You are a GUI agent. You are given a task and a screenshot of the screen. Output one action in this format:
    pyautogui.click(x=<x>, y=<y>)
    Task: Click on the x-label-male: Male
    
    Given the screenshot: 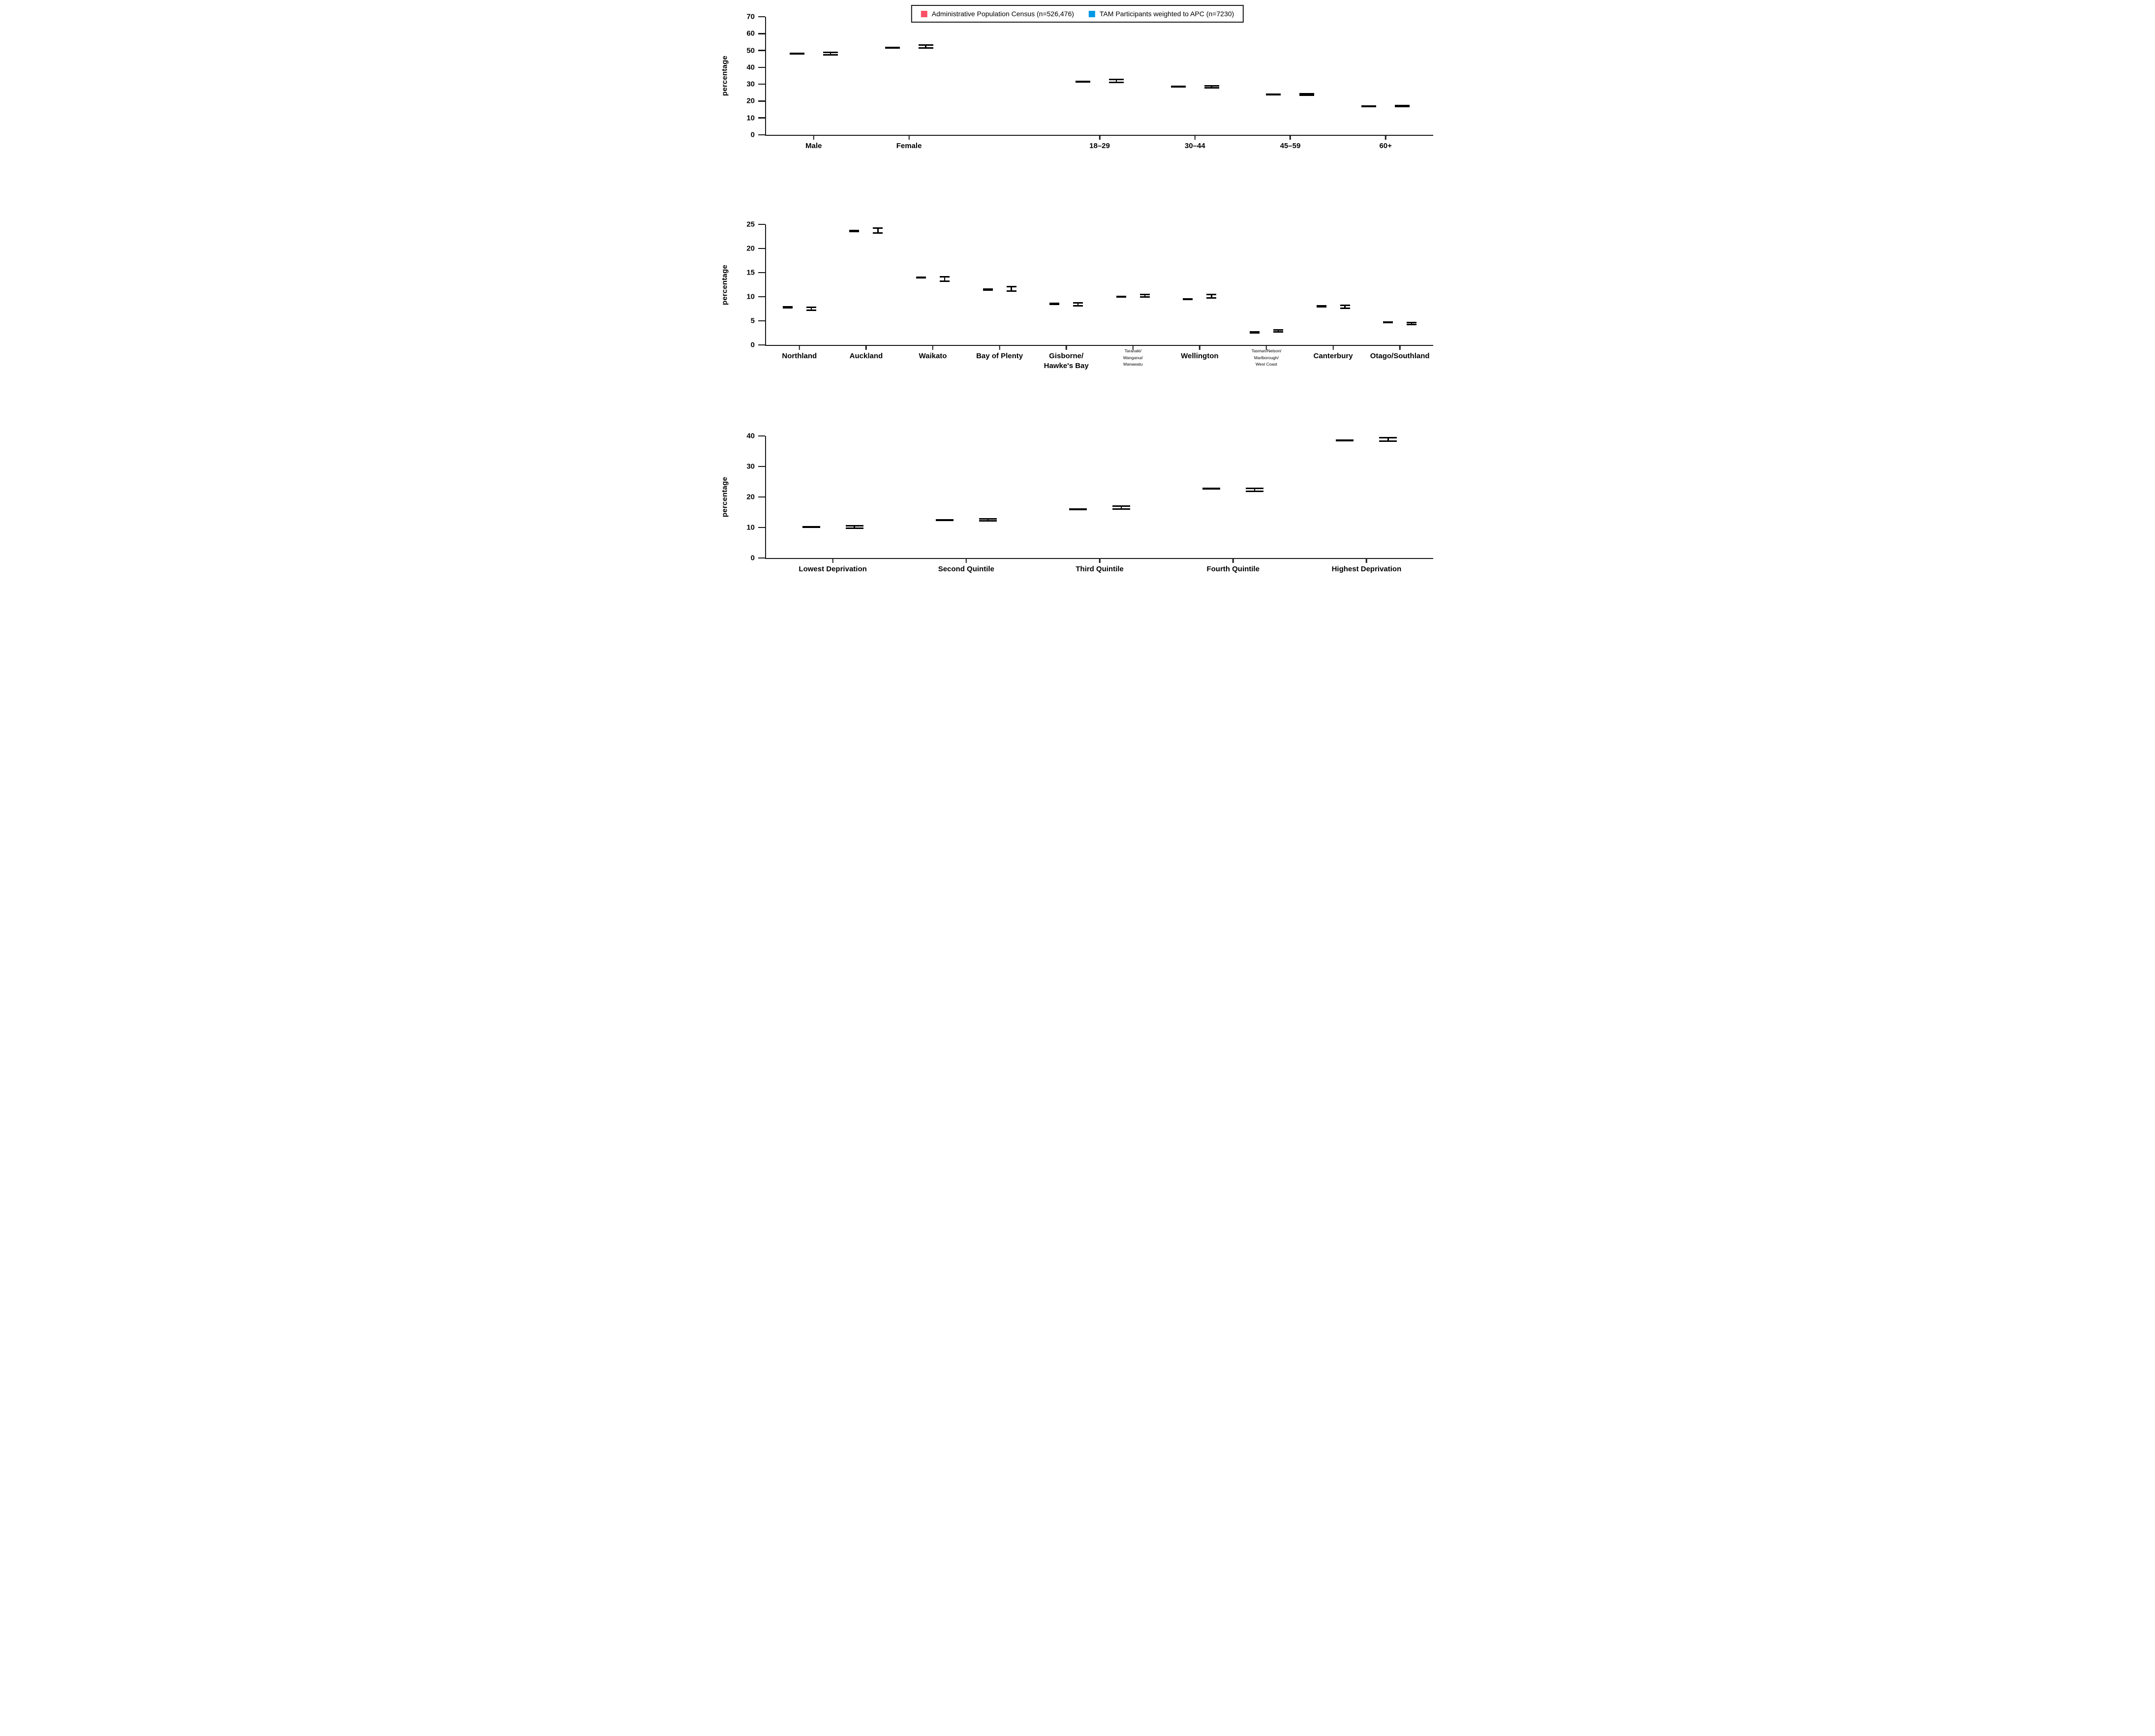 What is the action you would take?
    pyautogui.click(x=813, y=146)
    